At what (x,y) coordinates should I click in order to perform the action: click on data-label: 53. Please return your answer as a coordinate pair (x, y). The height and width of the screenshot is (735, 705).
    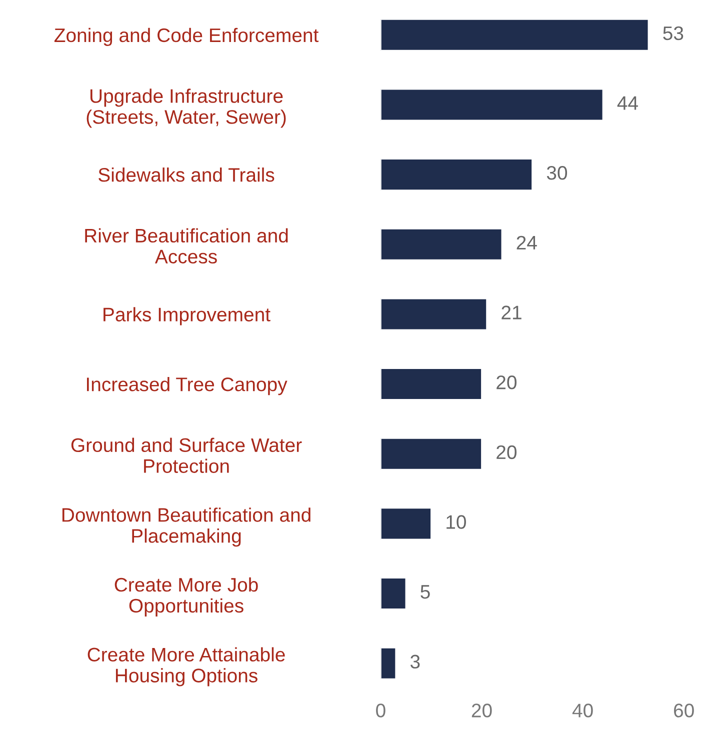
    Looking at the image, I should click on (673, 33).